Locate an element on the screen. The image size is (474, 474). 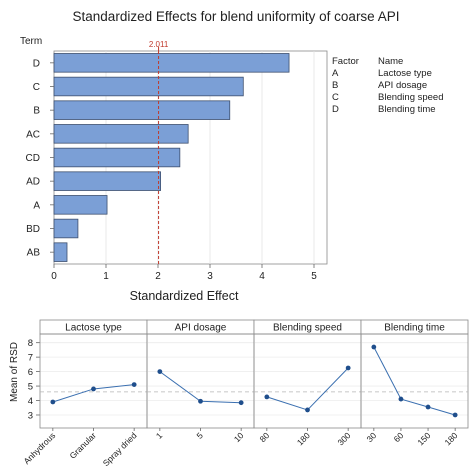
x-level-label: 1 is located at coordinates (159, 435).